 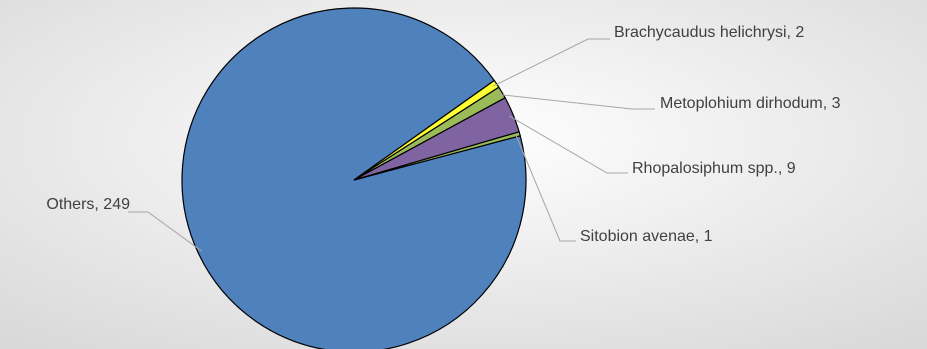 What do you see at coordinates (750, 103) in the screenshot?
I see `data-label-metoplohium-dirhodum: Metoplohium dirhodum, 3` at bounding box center [750, 103].